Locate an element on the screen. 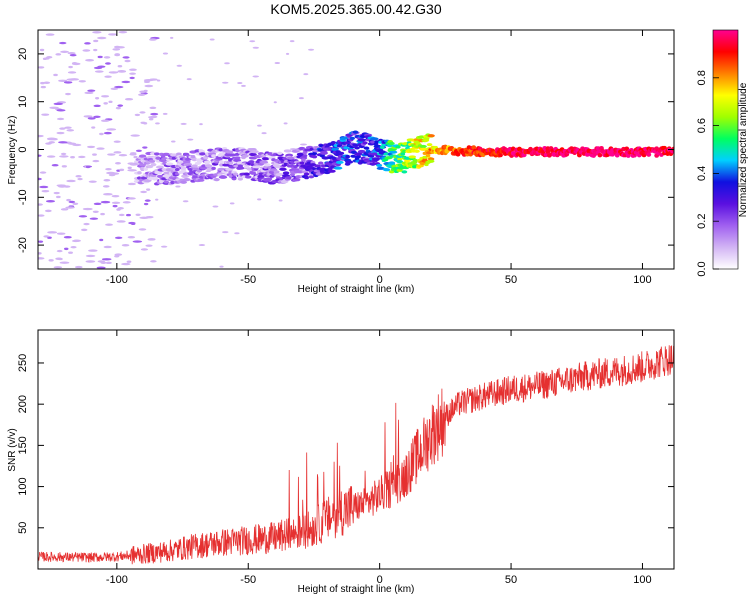  x-tick-label: 100 is located at coordinates (642, 280).